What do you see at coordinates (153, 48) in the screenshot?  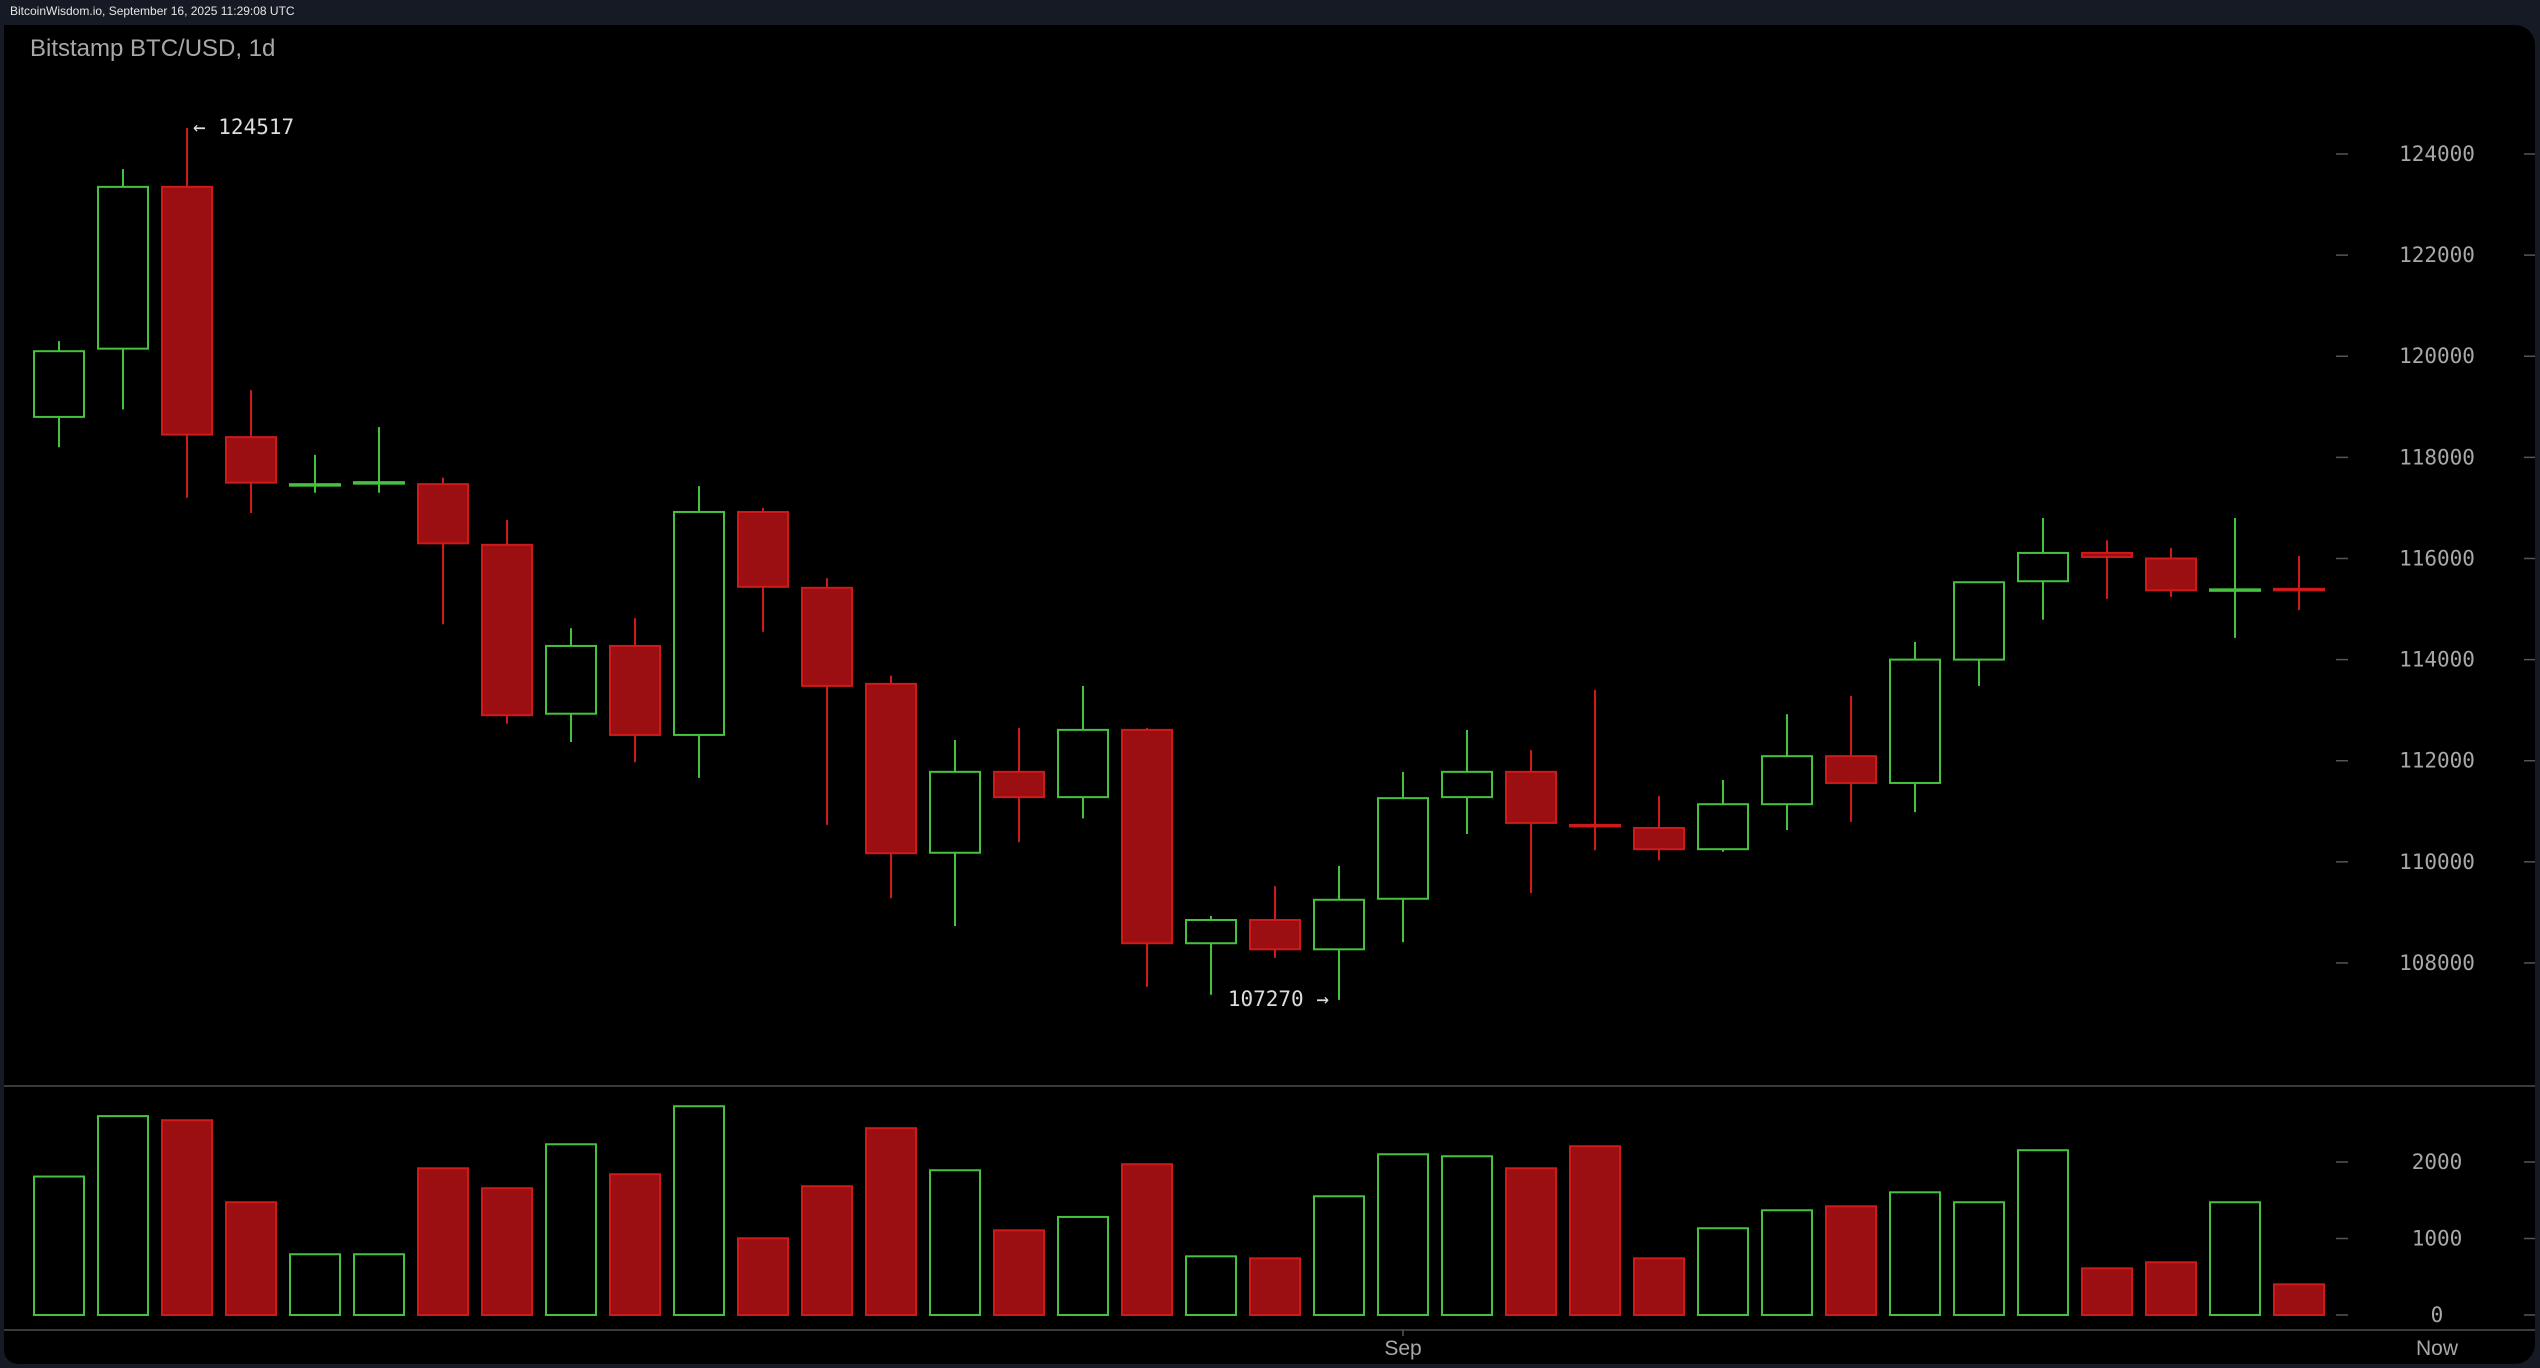 I see `chart-title: Bitstamp BTC/USD, 1d` at bounding box center [153, 48].